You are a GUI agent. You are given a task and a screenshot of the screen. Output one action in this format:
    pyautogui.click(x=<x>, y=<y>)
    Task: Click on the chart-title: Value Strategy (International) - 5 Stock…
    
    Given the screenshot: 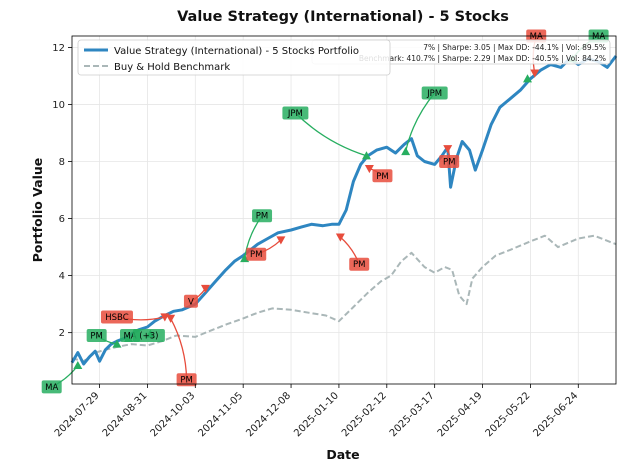 What is the action you would take?
    pyautogui.click(x=343, y=17)
    